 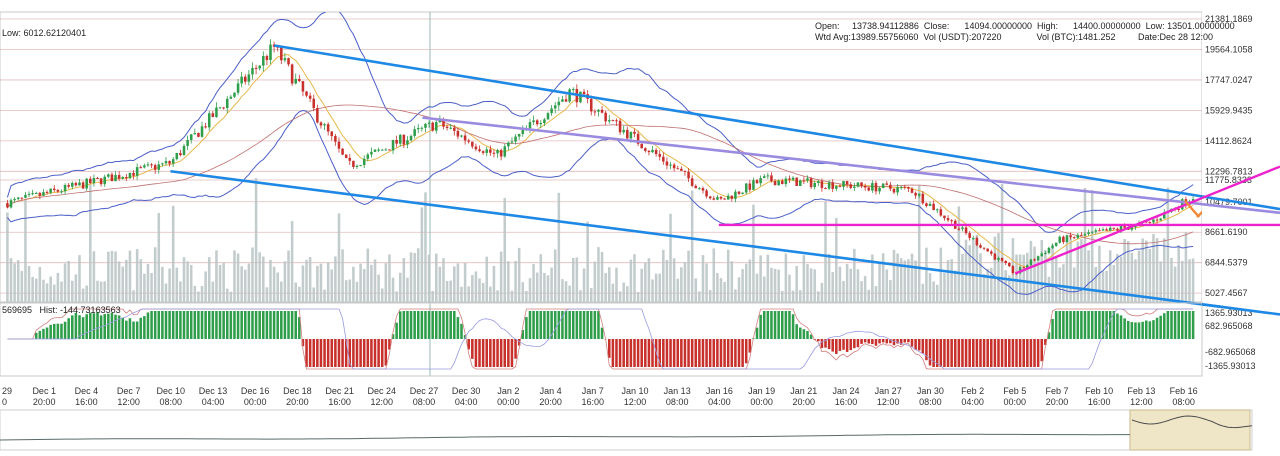 What do you see at coordinates (1229, 80) in the screenshot?
I see `price-tick-label: 17747.0247` at bounding box center [1229, 80].